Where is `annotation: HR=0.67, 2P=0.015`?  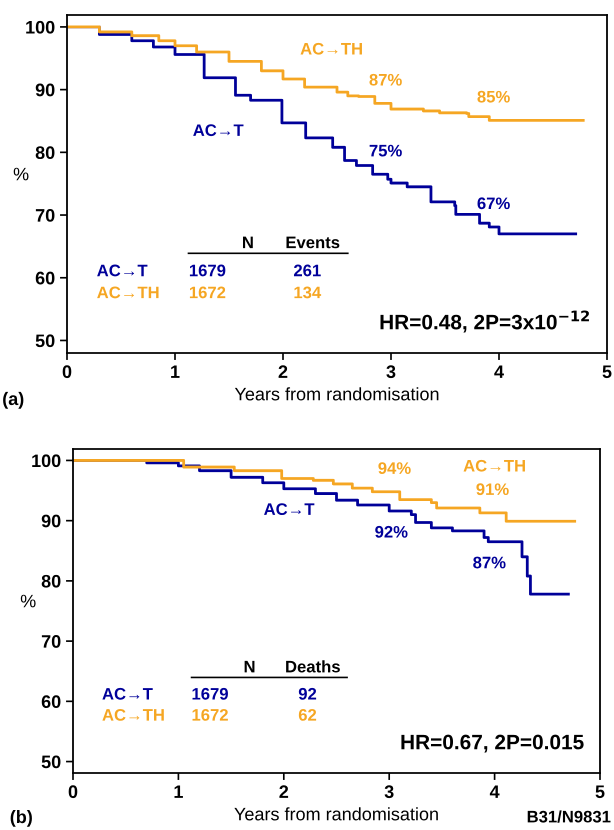 annotation: HR=0.67, 2P=0.015 is located at coordinates (492, 743).